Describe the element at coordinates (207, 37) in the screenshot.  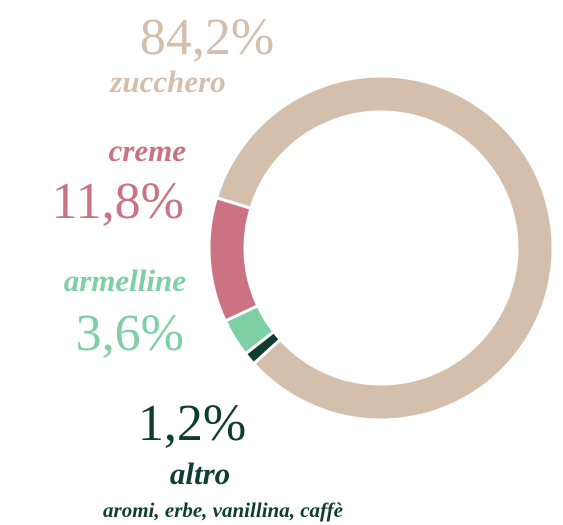
I see `value-label: 84,2%` at that location.